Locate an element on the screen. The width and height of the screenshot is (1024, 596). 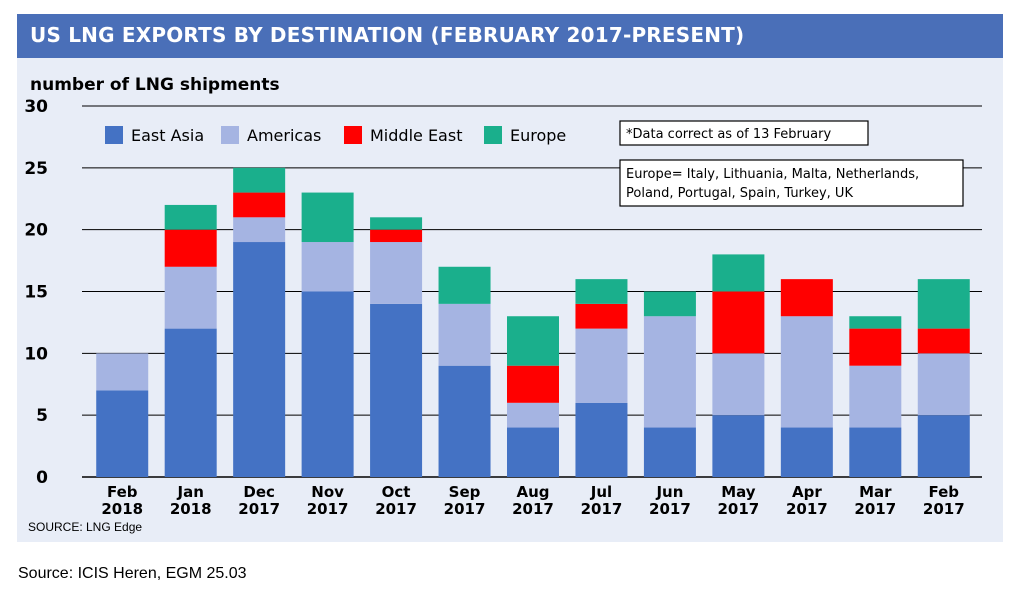
y-tick-labels: 0 5 10 15 20 25 30 is located at coordinates (36, 292).